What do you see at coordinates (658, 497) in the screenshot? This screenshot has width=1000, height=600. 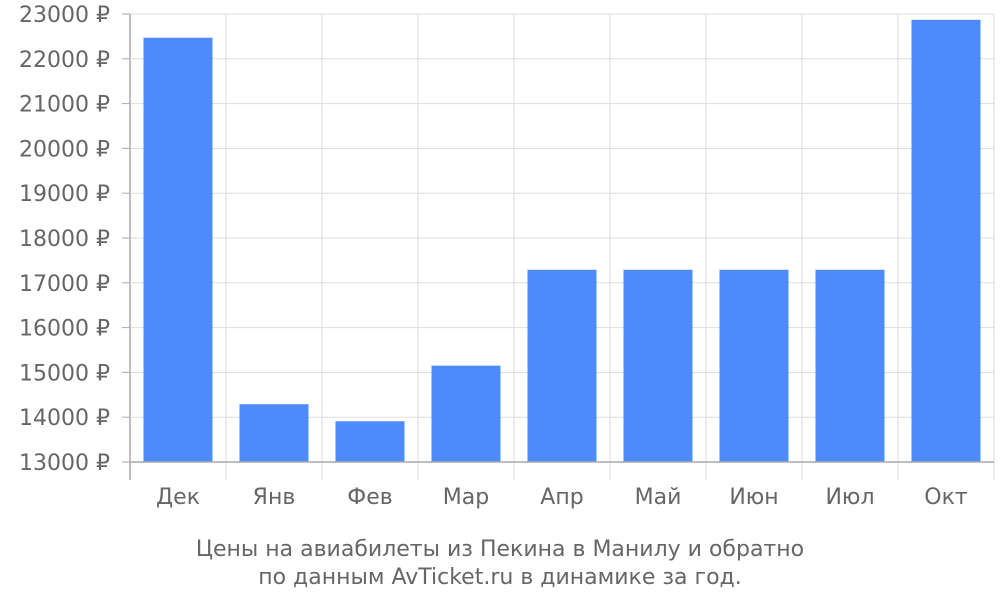 I see `x-tick-label: Май` at bounding box center [658, 497].